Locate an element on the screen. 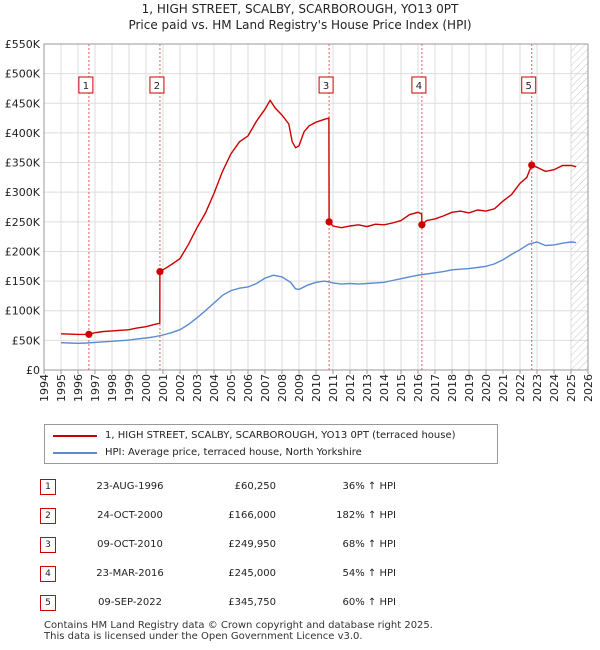 This screenshot has width=600, height=650. hpi-line is located at coordinates (318, 293).